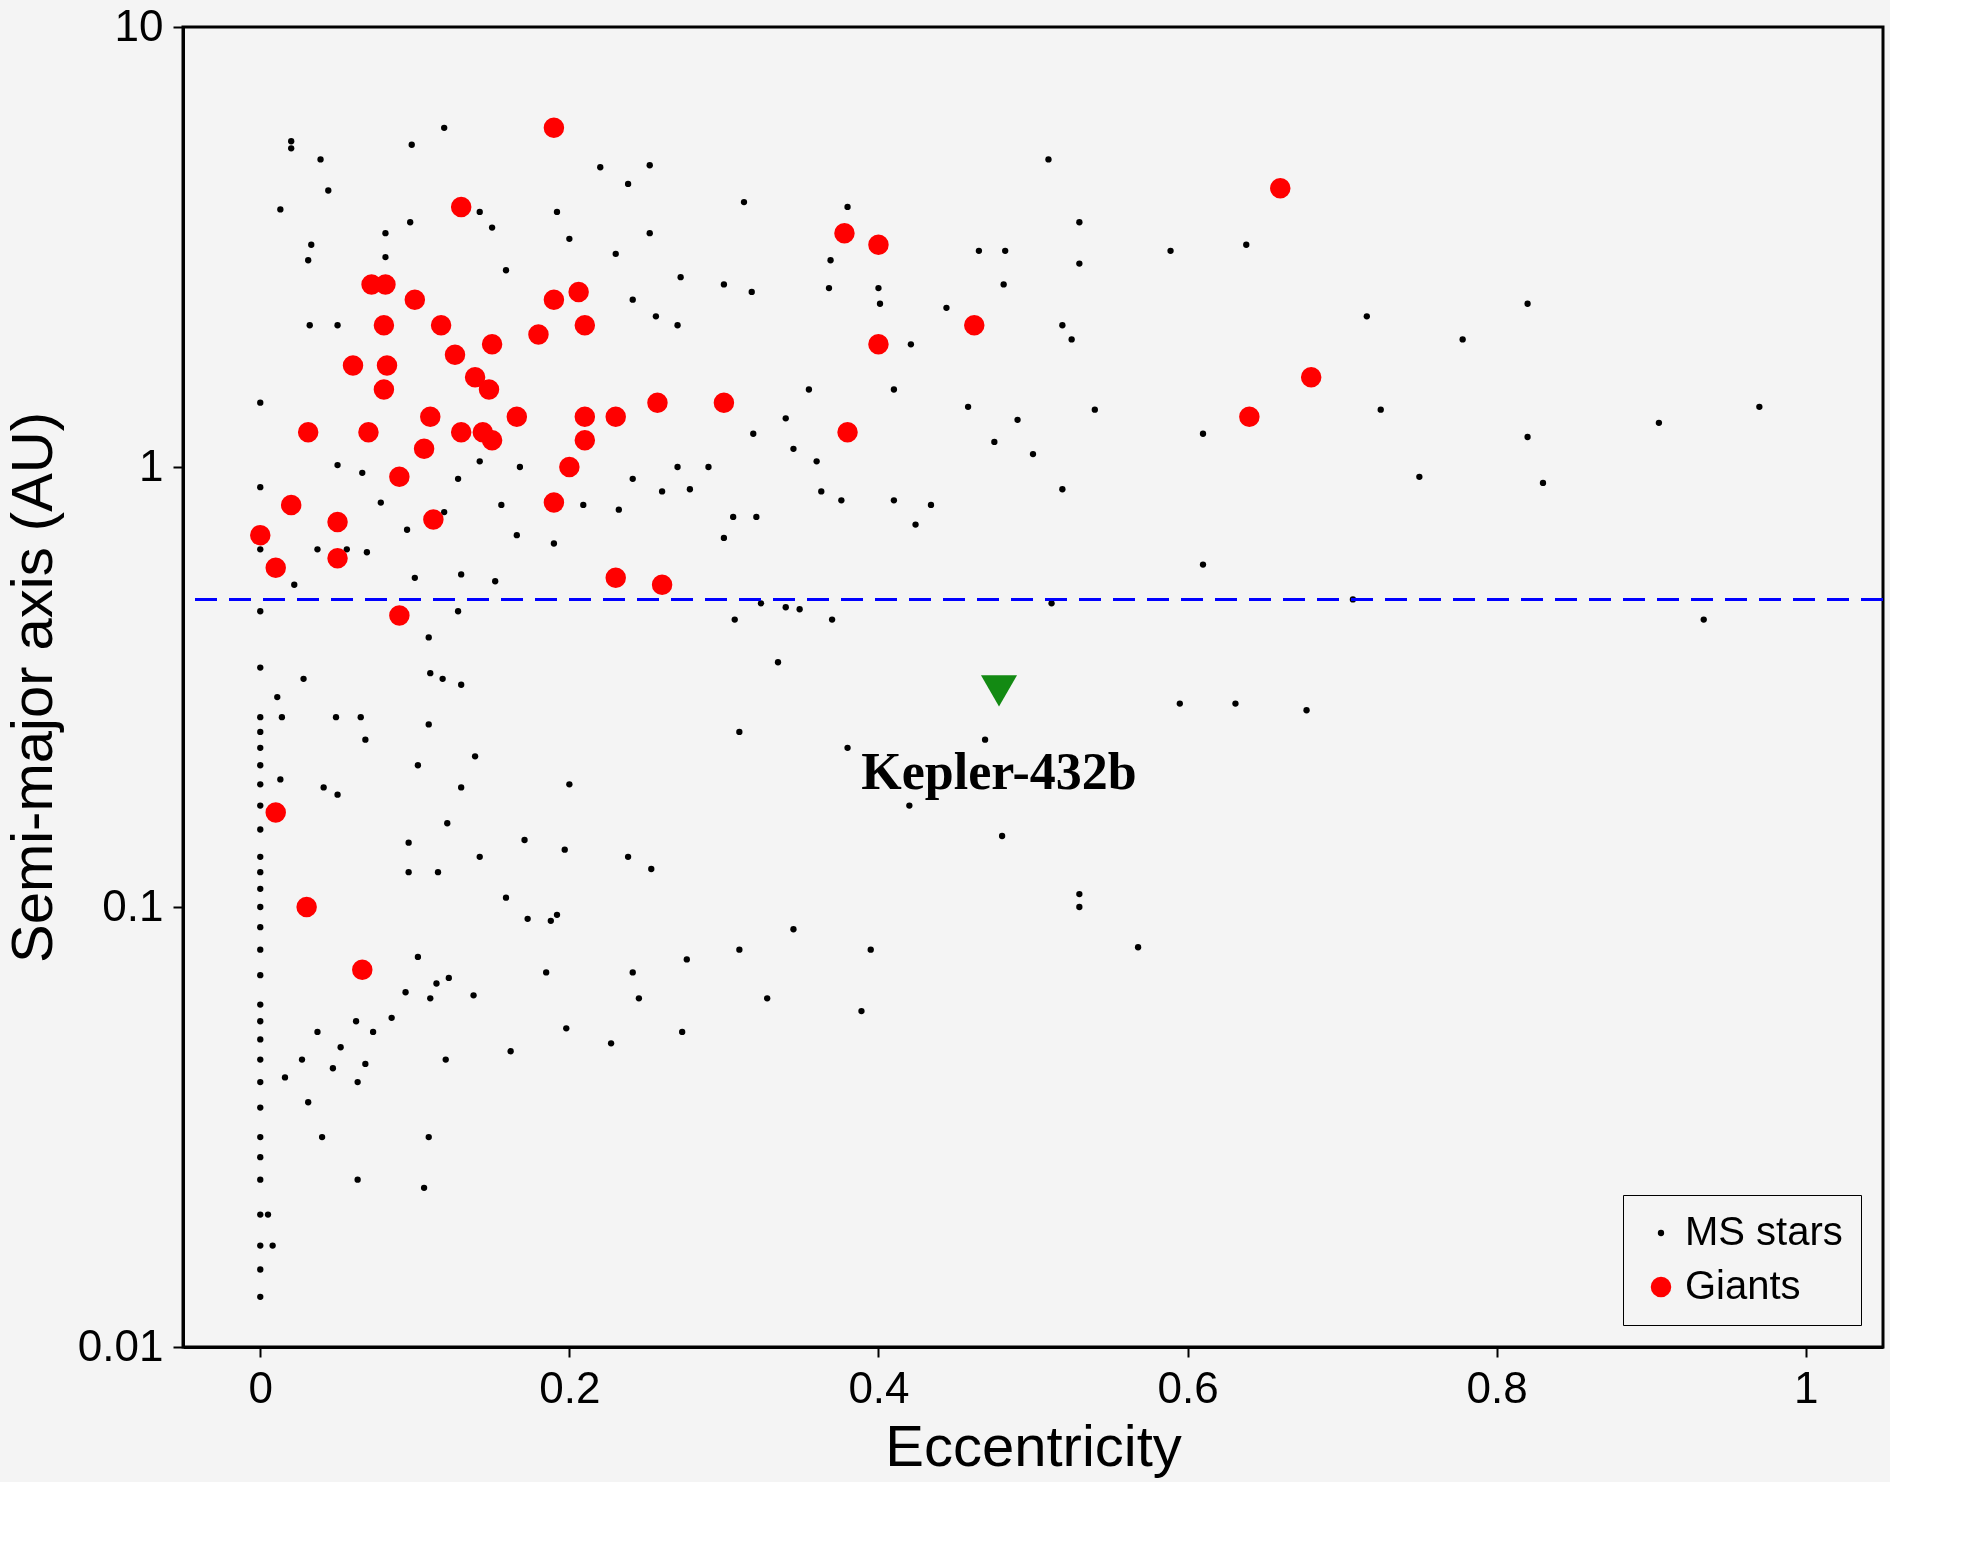 This screenshot has width=1977, height=1558. What do you see at coordinates (133, 905) in the screenshot?
I see `y-tick-label: 0.1` at bounding box center [133, 905].